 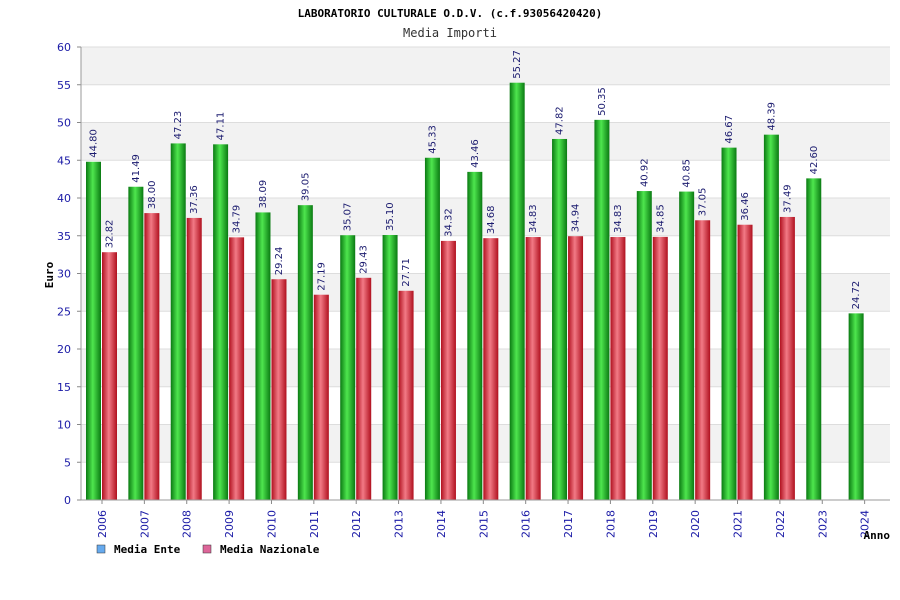 What do you see at coordinates (787, 198) in the screenshot?
I see `data-label: 37.49` at bounding box center [787, 198].